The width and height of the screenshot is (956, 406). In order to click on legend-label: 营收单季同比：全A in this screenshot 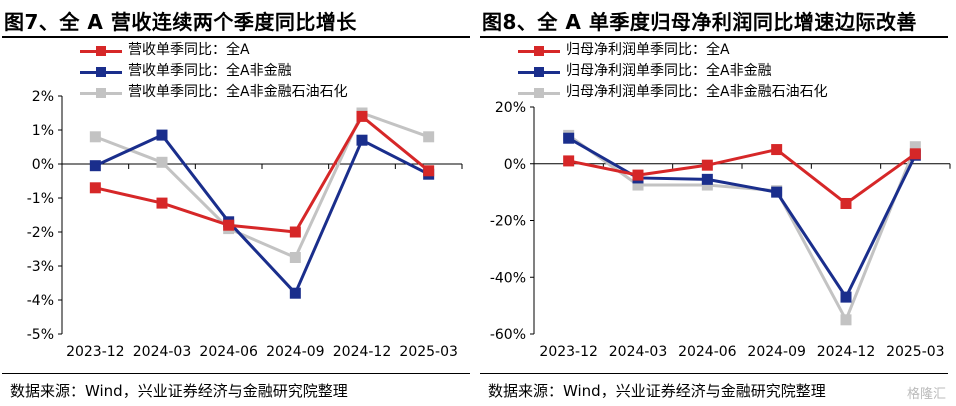, I will do `click(189, 50)`.